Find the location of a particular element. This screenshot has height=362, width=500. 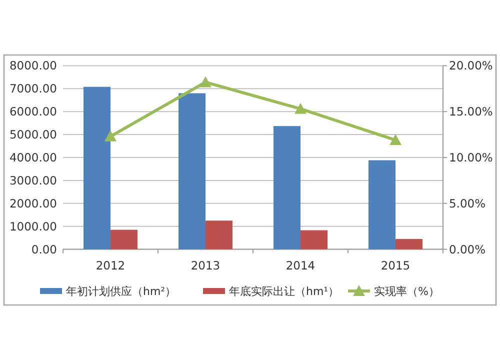

y-tick-label: 0.00 is located at coordinates (44, 249).